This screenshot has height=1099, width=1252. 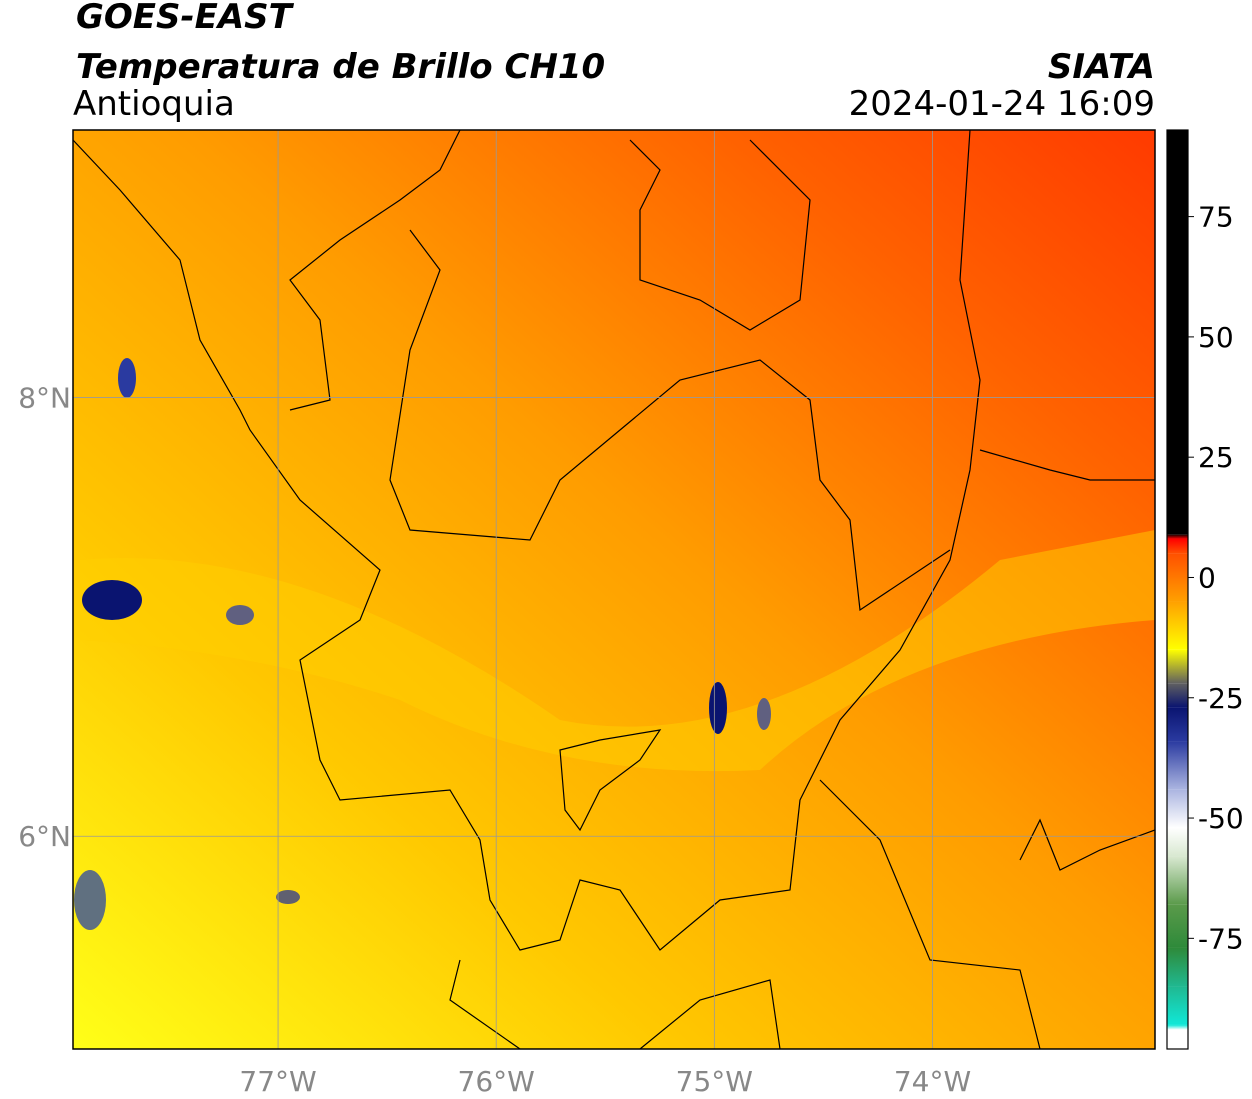 I want to click on source: SIATA, so click(x=1101, y=67).